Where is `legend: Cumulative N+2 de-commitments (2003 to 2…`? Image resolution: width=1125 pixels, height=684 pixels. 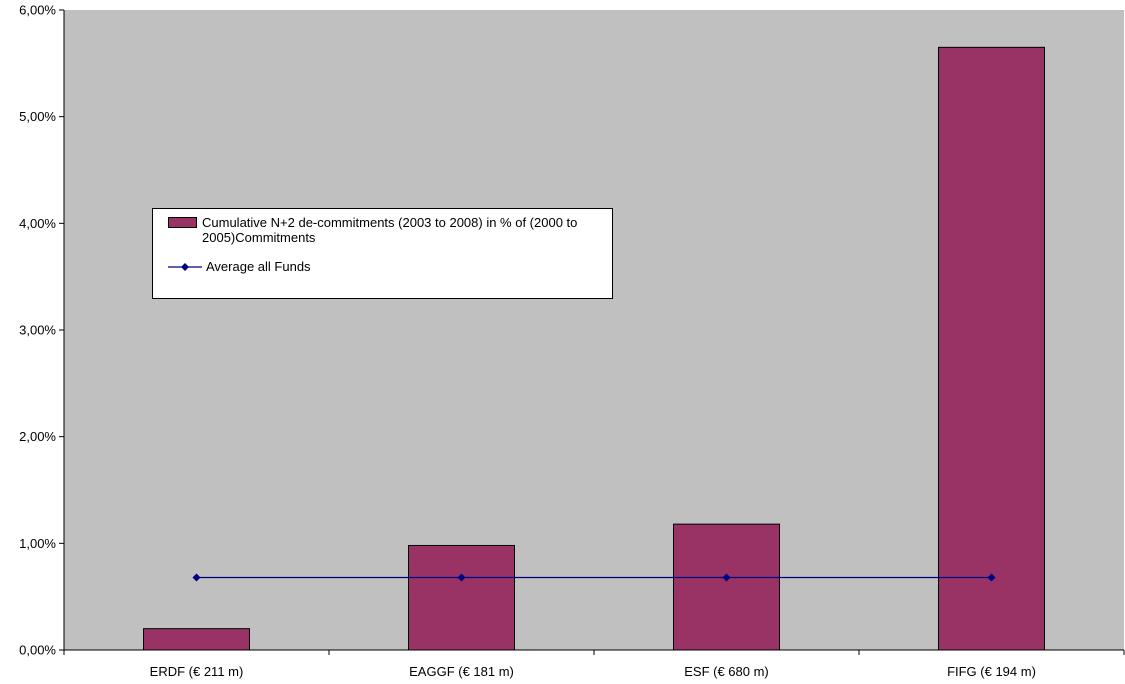 legend: Cumulative N+2 de-commitments (2003 to 2… is located at coordinates (382, 253).